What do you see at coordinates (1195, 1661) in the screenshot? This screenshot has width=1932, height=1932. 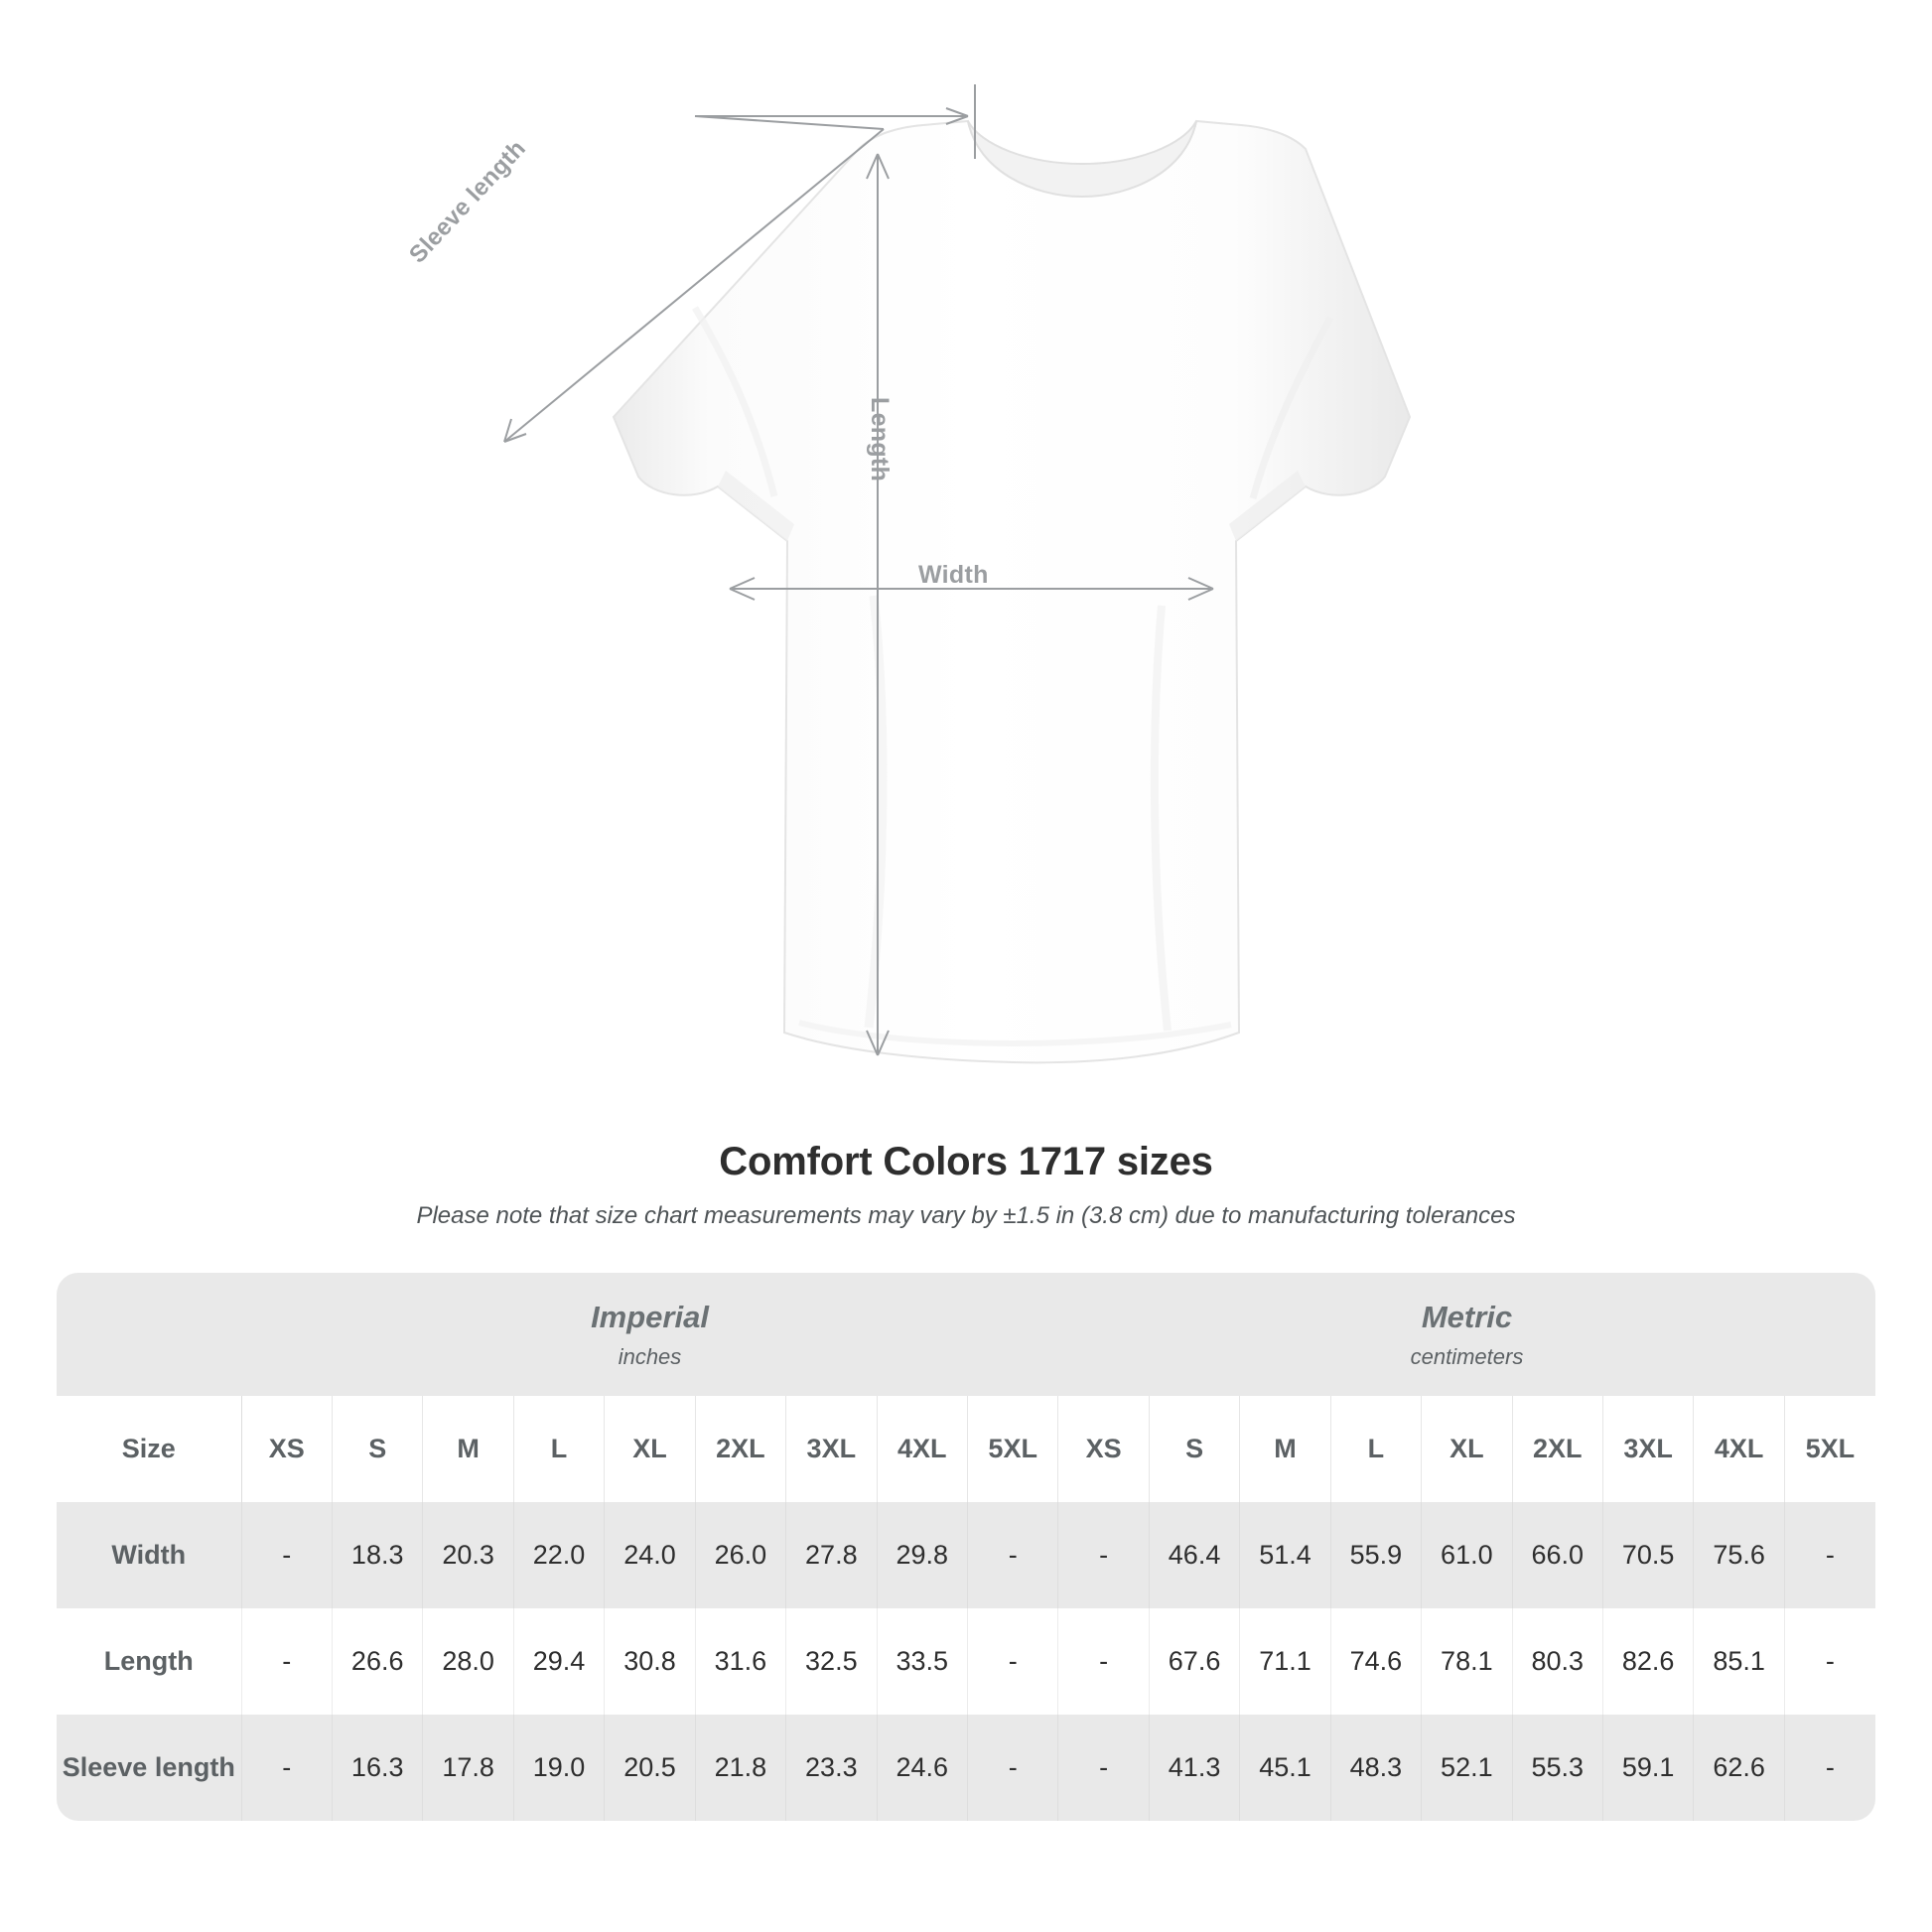 I see `data-cell: 67.6` at bounding box center [1195, 1661].